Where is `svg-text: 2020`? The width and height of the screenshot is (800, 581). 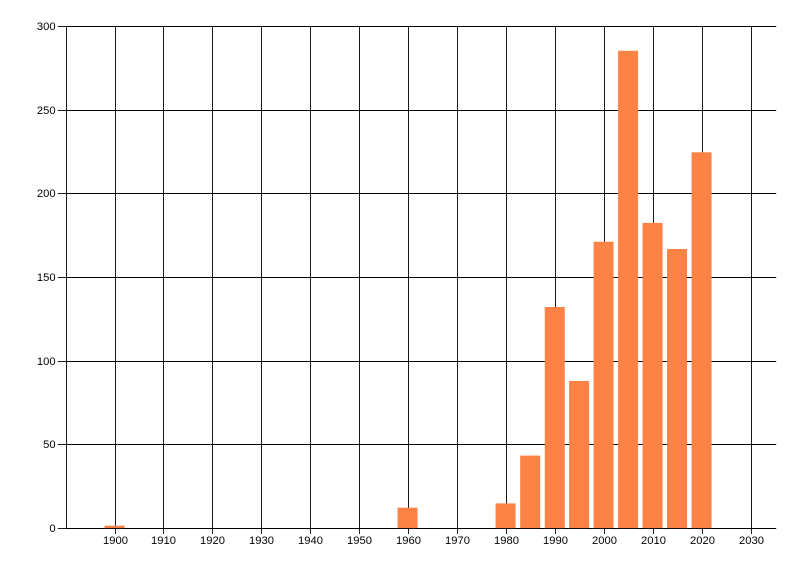 svg-text: 2020 is located at coordinates (702, 541).